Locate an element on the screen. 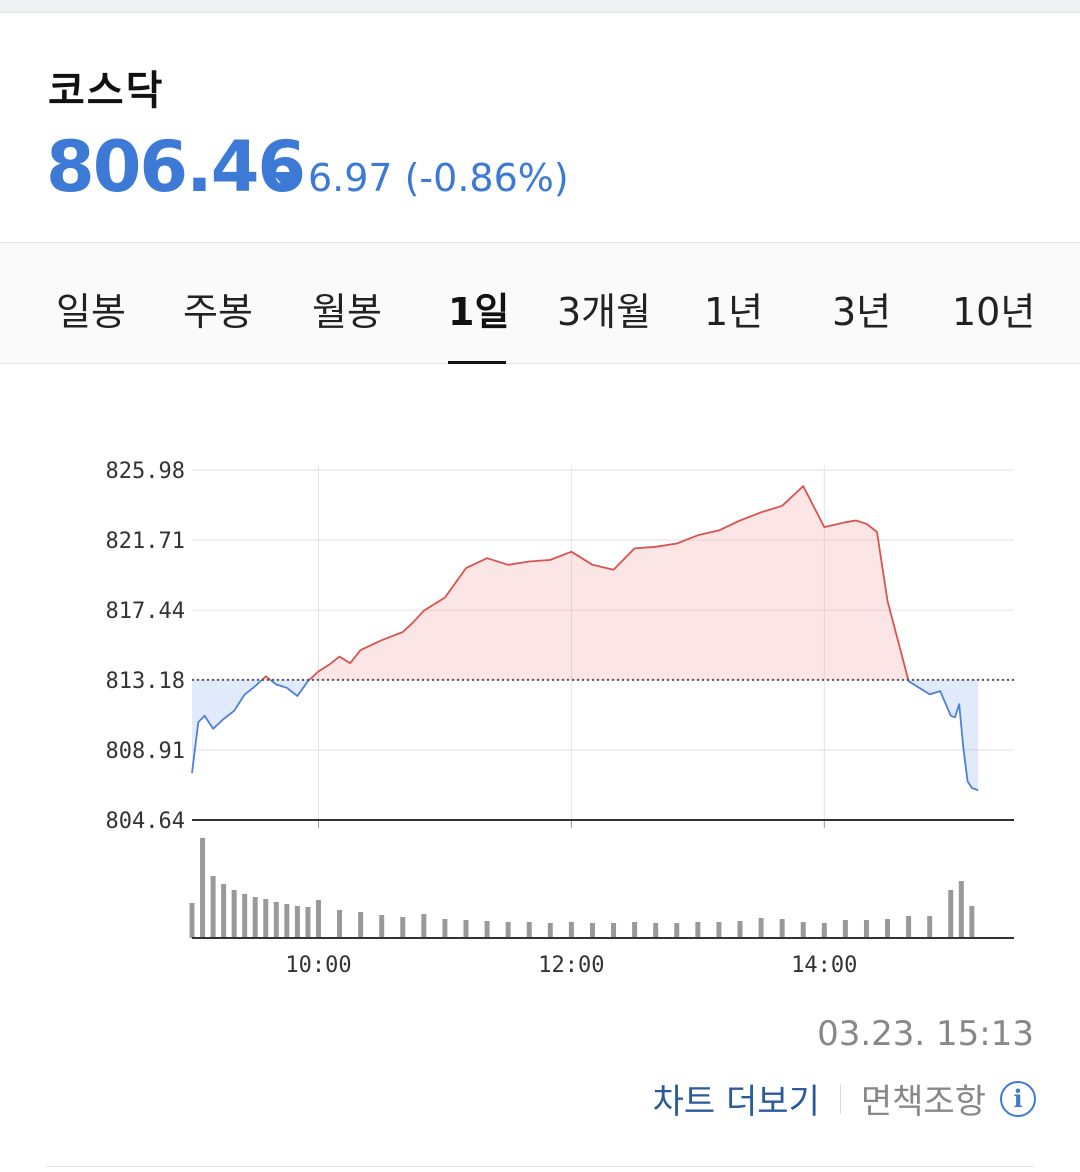 The width and height of the screenshot is (1080, 1172). top-divider is located at coordinates (540, 6).